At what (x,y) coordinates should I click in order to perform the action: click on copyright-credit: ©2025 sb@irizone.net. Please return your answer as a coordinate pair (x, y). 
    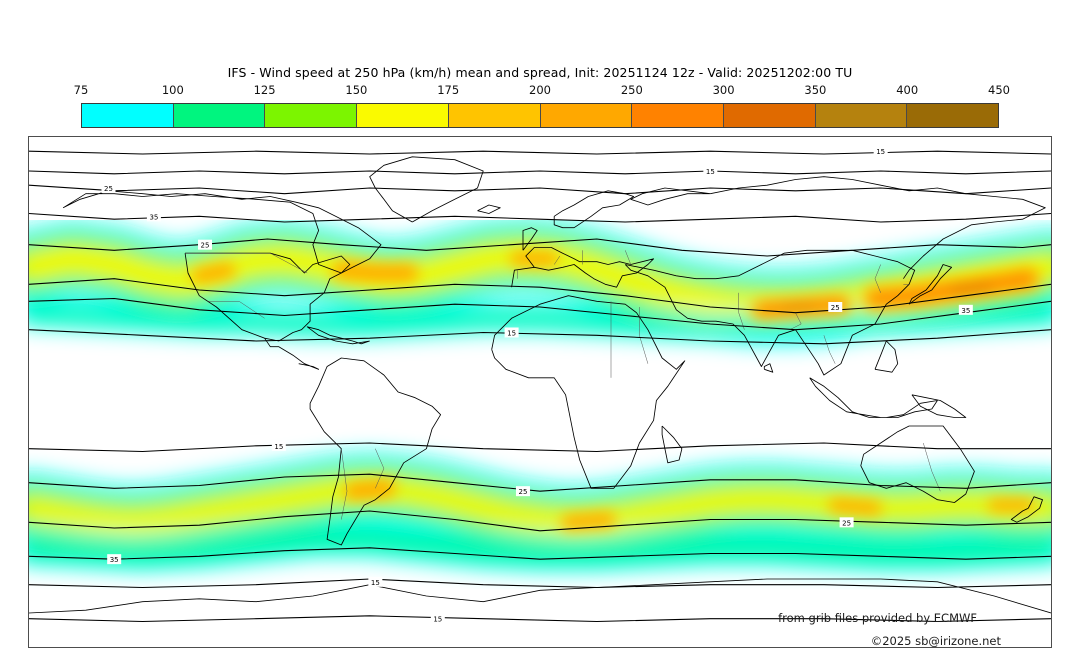
    Looking at the image, I should click on (935, 641).